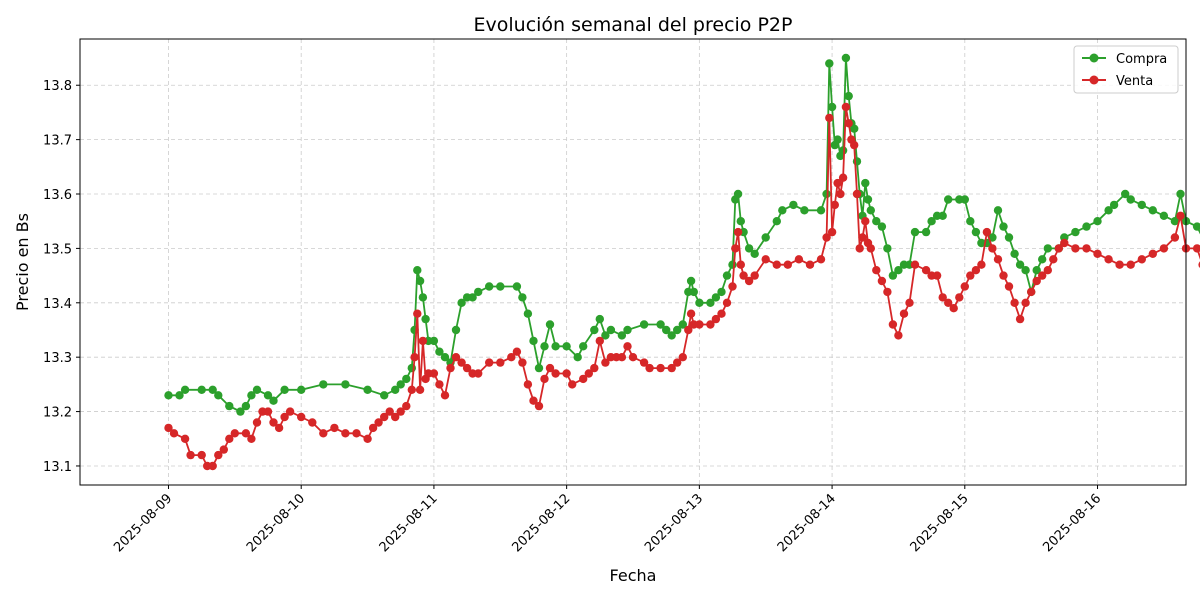  Describe the element at coordinates (1126, 69) in the screenshot. I see `legend: Compra Venta` at that location.